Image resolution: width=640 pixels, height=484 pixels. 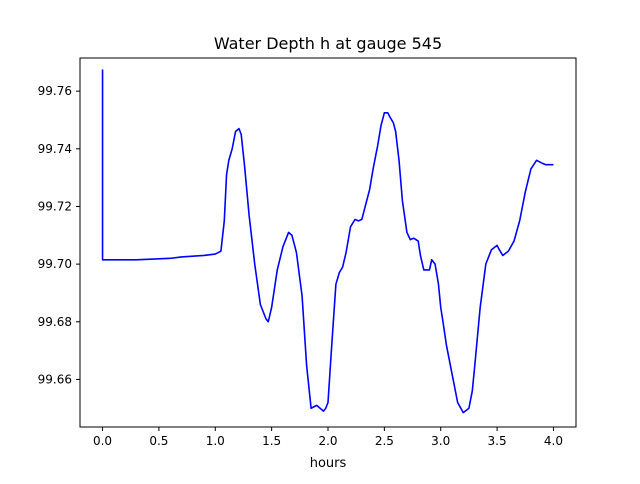 What do you see at coordinates (158, 441) in the screenshot?
I see `x-tick-label: 0.5` at bounding box center [158, 441].